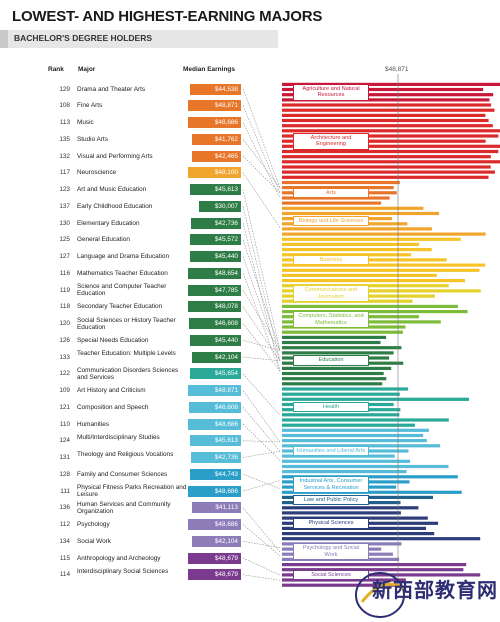 This screenshot has width=500, height=622. Describe the element at coordinates (122, 474) in the screenshot. I see `major-name: Family and Consumer Sciences` at that location.